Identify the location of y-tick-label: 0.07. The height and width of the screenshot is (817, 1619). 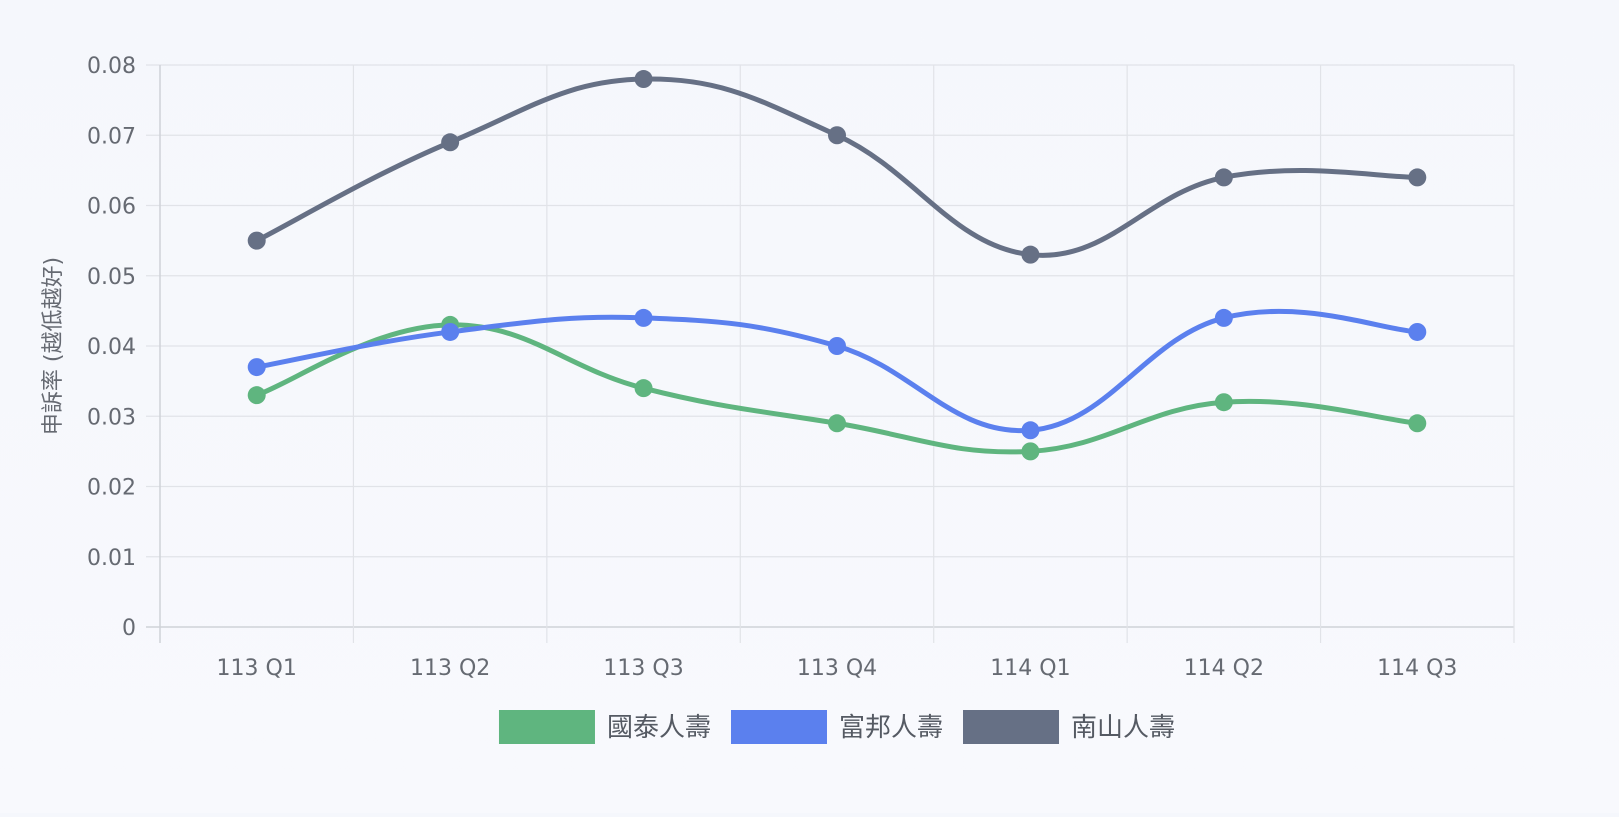
(111, 136).